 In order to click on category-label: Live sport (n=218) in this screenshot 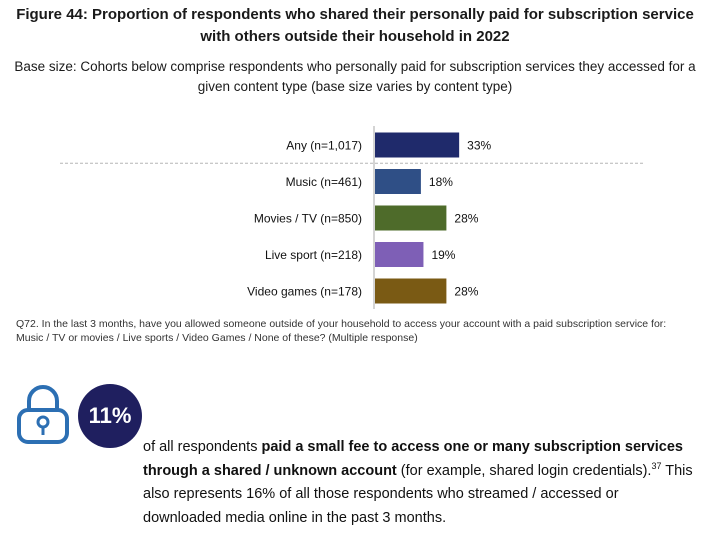, I will do `click(313, 255)`.